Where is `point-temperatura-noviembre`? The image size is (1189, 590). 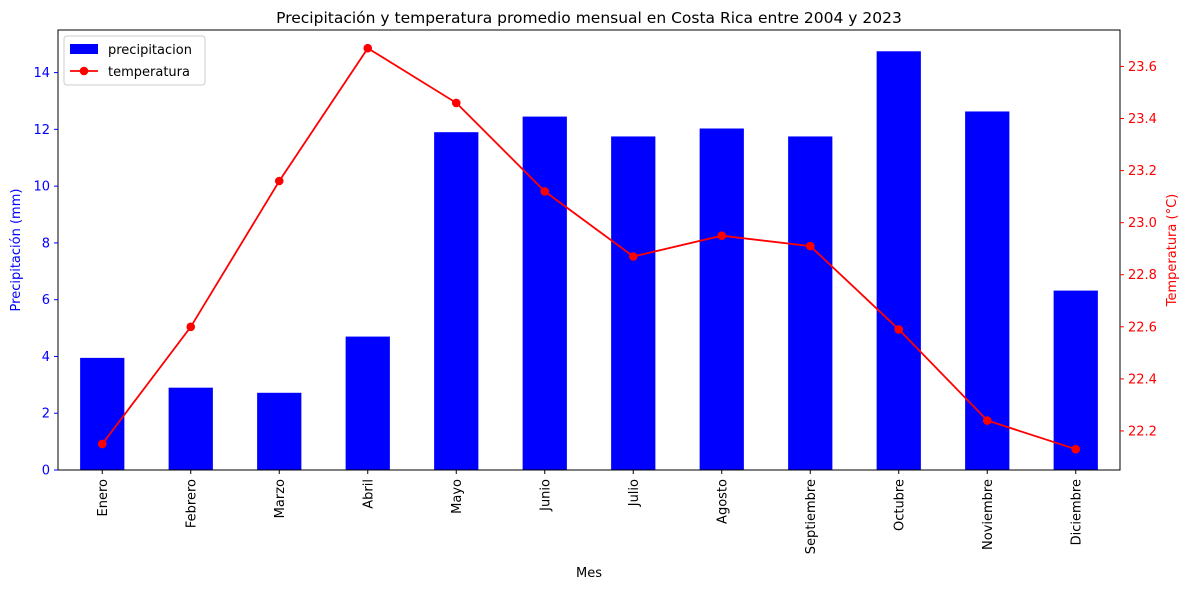 point-temperatura-noviembre is located at coordinates (987, 420).